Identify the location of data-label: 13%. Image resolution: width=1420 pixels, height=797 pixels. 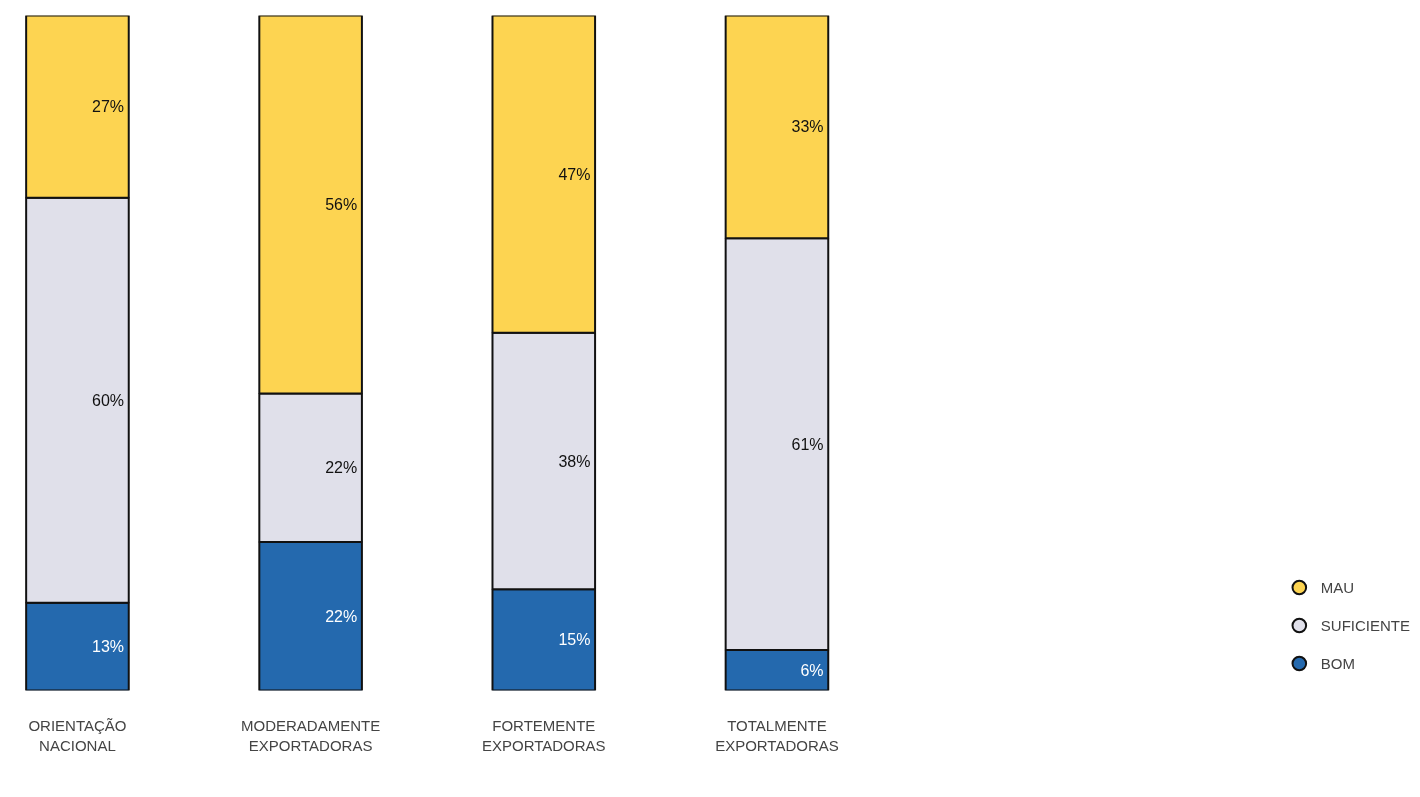
(108, 647).